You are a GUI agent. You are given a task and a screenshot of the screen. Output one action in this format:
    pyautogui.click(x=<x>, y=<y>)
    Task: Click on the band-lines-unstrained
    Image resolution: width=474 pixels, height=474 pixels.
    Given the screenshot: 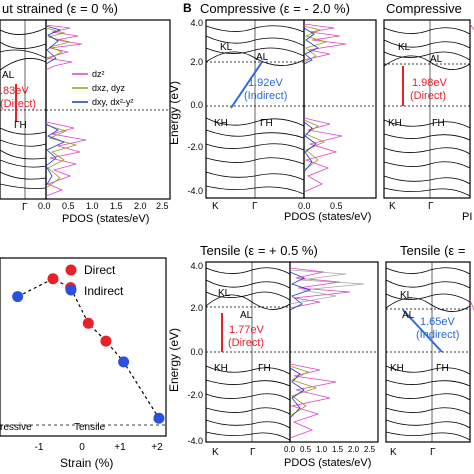 What is the action you would take?
    pyautogui.click(x=23, y=108)
    